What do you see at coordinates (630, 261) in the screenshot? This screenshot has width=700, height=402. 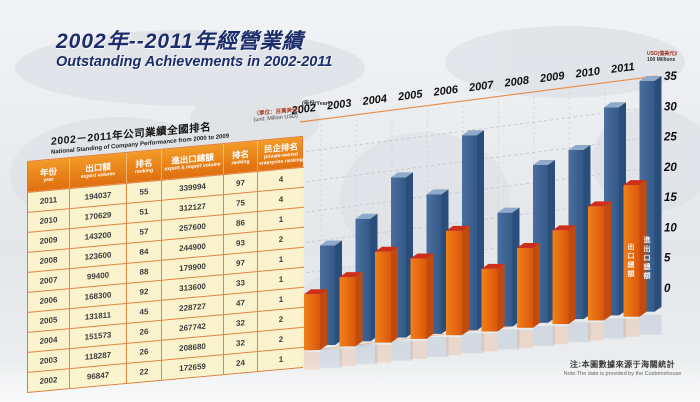 I see `export-bar-label: 出口總額` at bounding box center [630, 261].